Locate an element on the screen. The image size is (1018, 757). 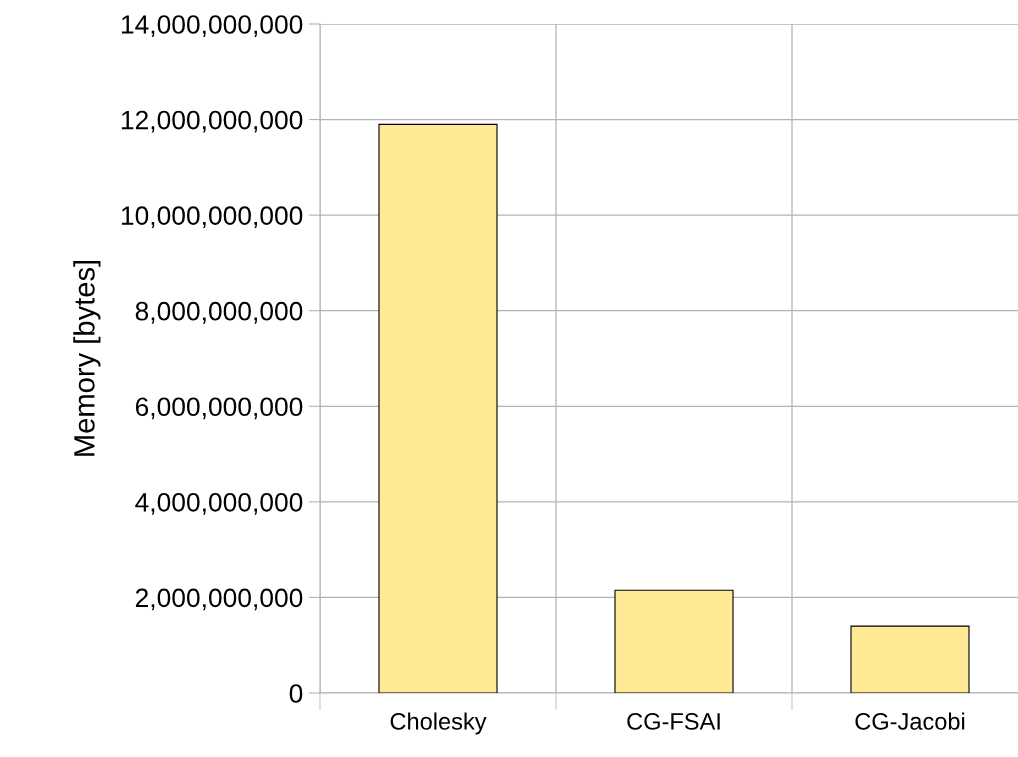
x-tick-label: CG-FSAI is located at coordinates (673, 721).